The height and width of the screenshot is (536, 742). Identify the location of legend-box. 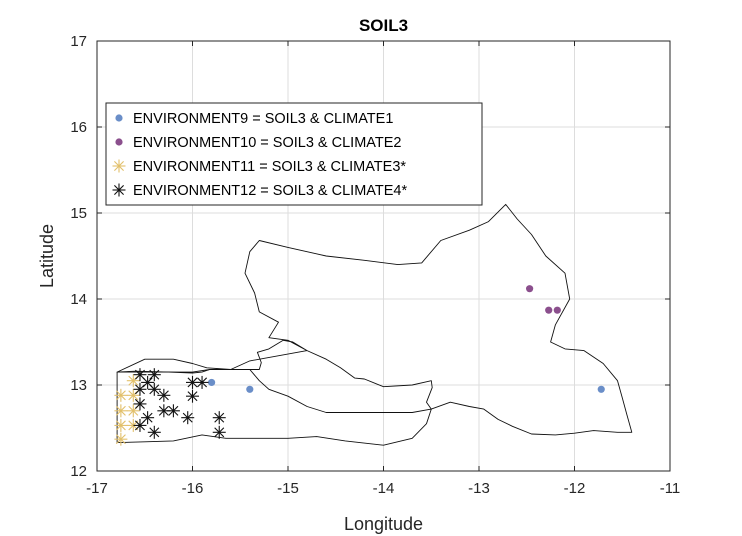
(294, 154).